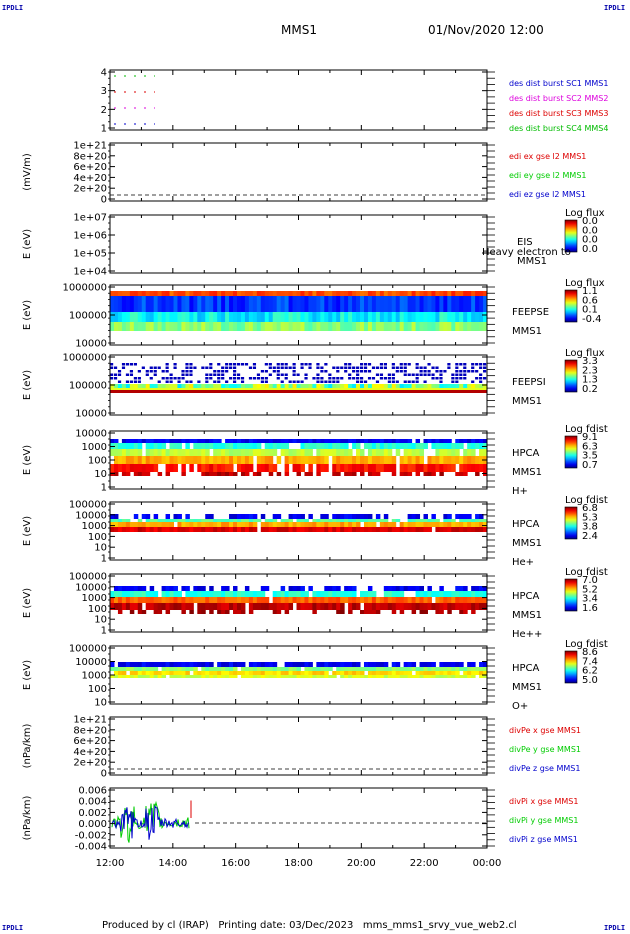 Image resolution: width=630 pixels, height=934 pixels. What do you see at coordinates (571, 595) in the screenshot?
I see `colorbar` at bounding box center [571, 595].